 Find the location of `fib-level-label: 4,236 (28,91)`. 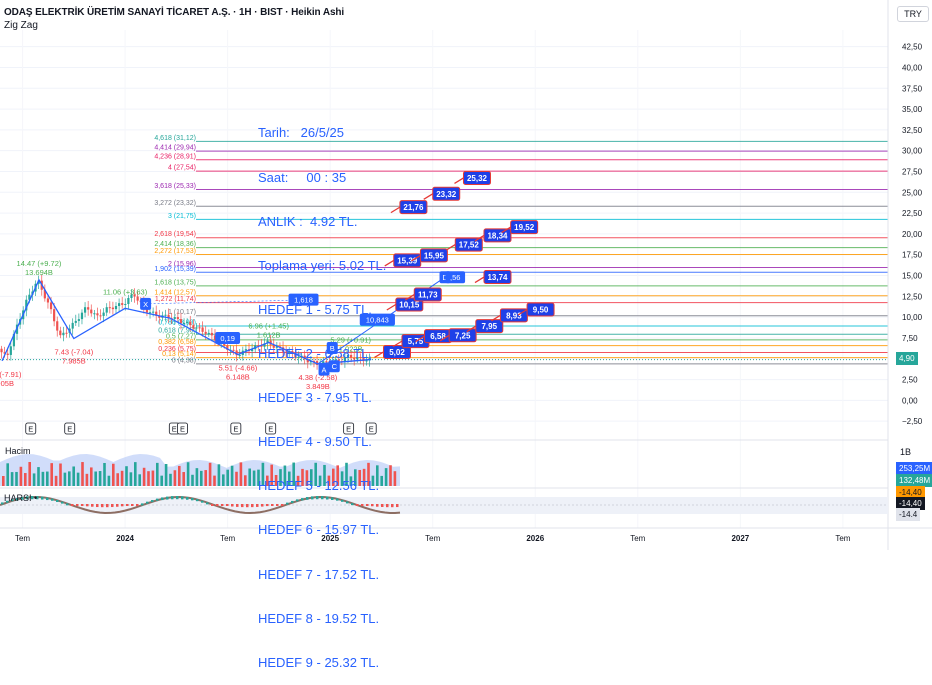

fib-level-label: 4,236 (28,91) is located at coordinates (175, 156).